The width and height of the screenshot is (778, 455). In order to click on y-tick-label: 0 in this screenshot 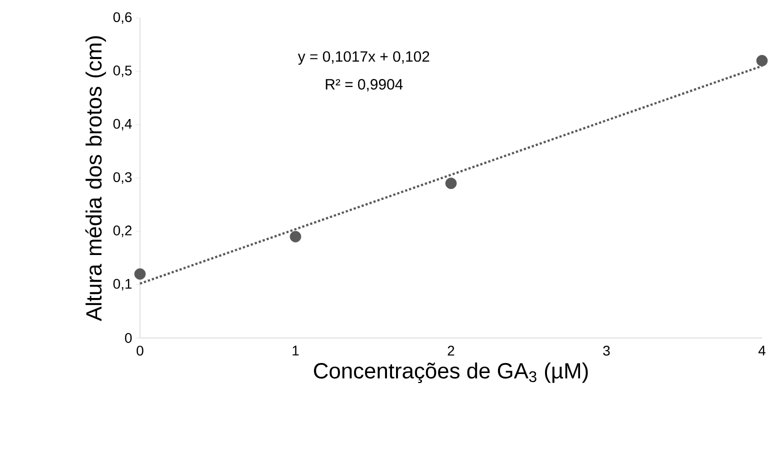, I will do `click(128, 338)`.